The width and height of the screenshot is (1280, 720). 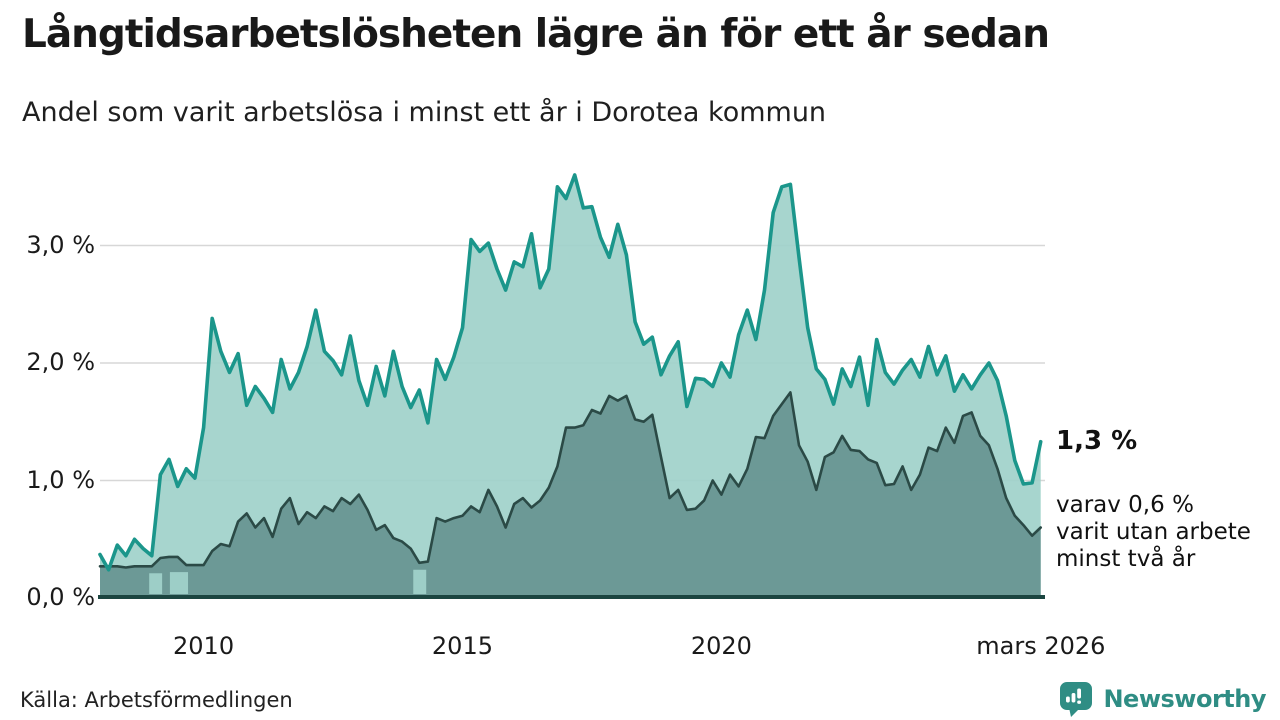 I want to click on x-tick-label: mars 2026, so click(x=1041, y=646).